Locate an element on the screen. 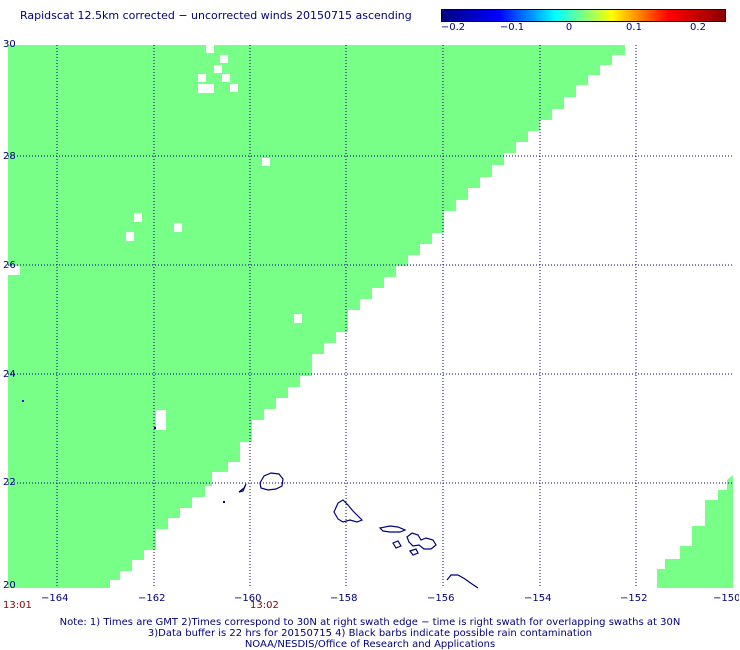 The width and height of the screenshot is (740, 650). lon-label: −162 is located at coordinates (152, 598).